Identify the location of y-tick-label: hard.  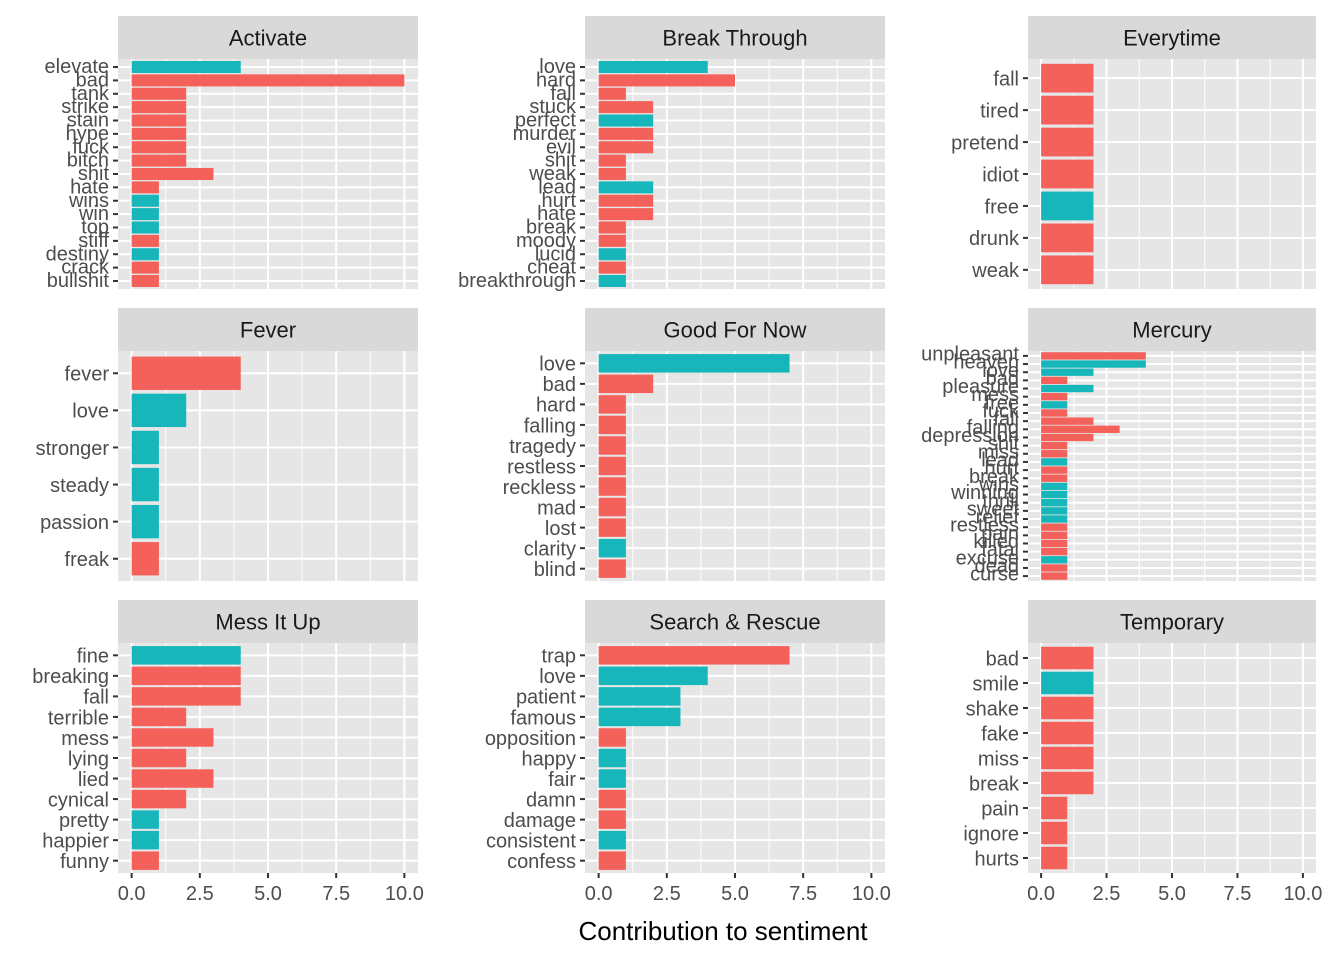
(556, 80).